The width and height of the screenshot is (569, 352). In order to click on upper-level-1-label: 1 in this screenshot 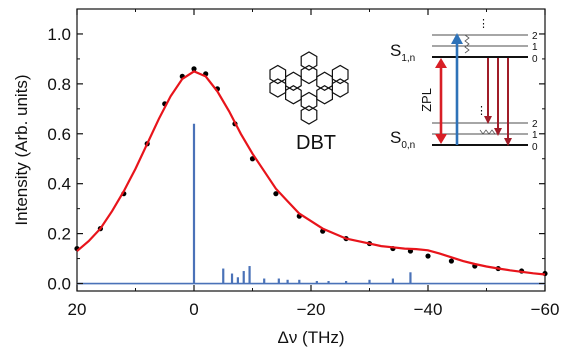, I will do `click(535, 47)`.